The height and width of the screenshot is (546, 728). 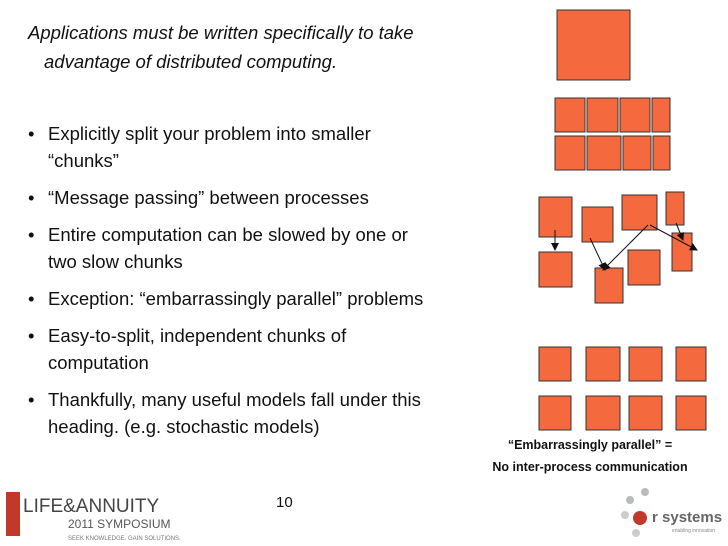 What do you see at coordinates (124, 539) in the screenshot?
I see `logo-left-tagline: SEEK KNOWLEDGE. GAIN SOLUTIONS.` at bounding box center [124, 539].